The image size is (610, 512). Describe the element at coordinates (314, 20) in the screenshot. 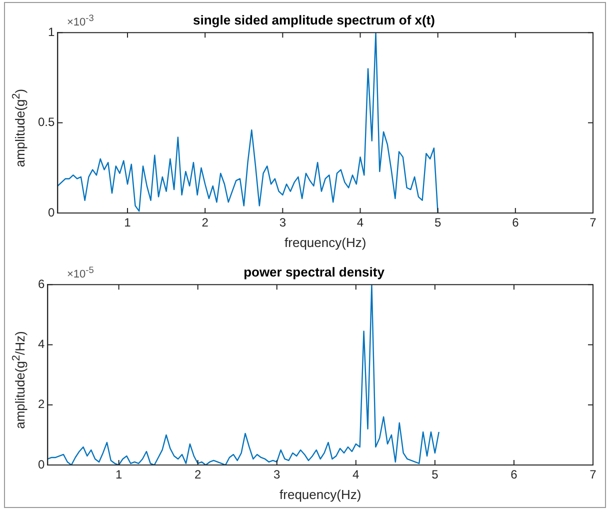

I see `chart-title: single sided amplitude spectrum of x(t)` at that location.